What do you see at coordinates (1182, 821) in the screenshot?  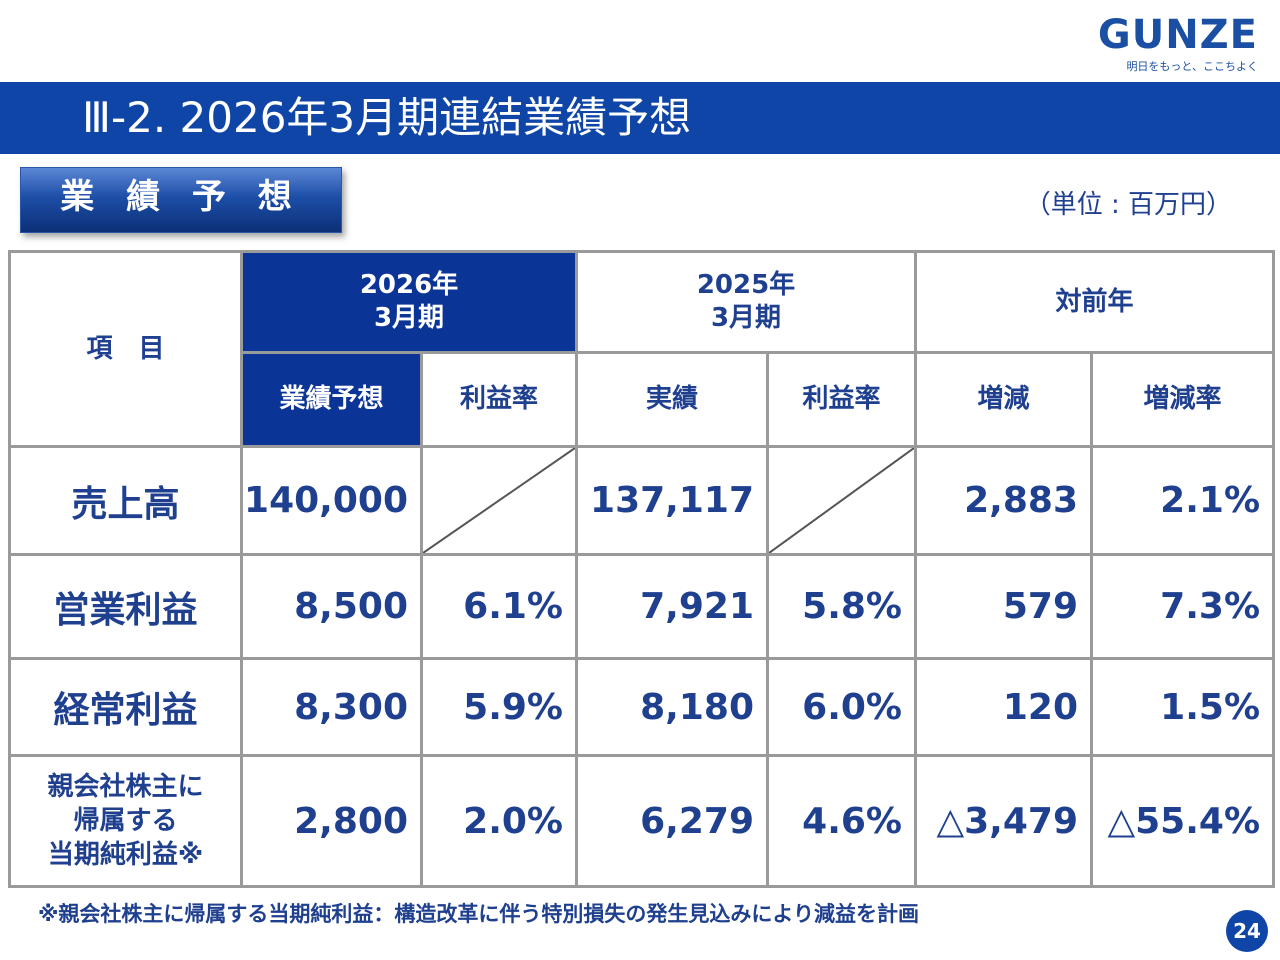 I see `cell-rate: △55.4%` at bounding box center [1182, 821].